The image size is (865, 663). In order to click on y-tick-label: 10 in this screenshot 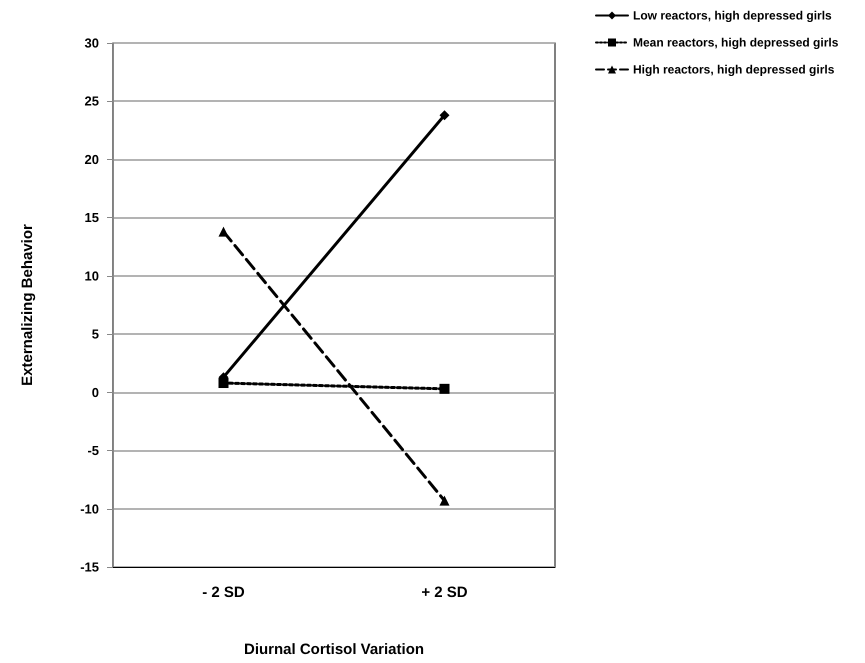, I will do `click(91, 276)`.